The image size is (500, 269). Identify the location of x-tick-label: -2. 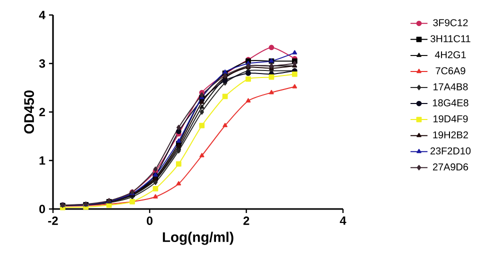
(53, 220).